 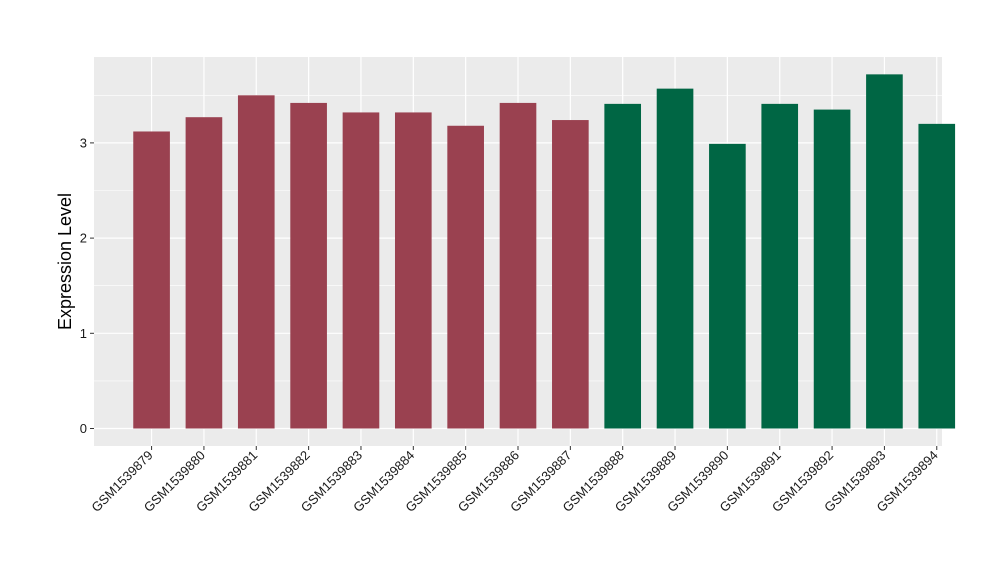 I want to click on y-tick-label: 1, so click(x=83, y=333).